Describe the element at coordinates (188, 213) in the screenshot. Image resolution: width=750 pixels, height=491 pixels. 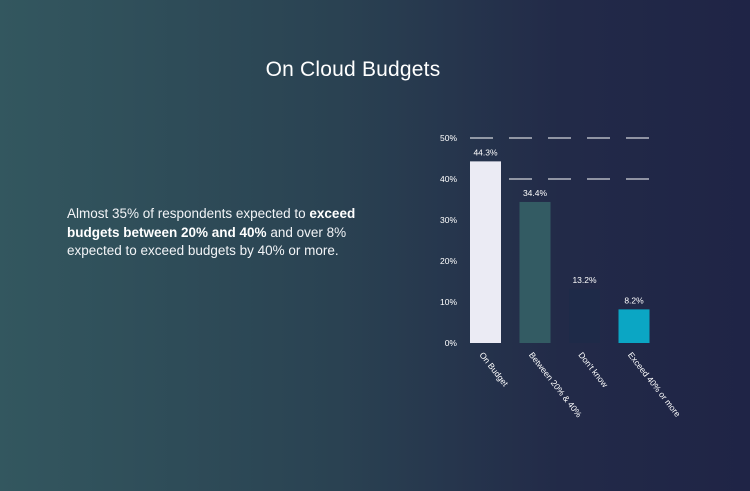
I see `summary-text-part1: Almost 35% of respondents expected to` at that location.